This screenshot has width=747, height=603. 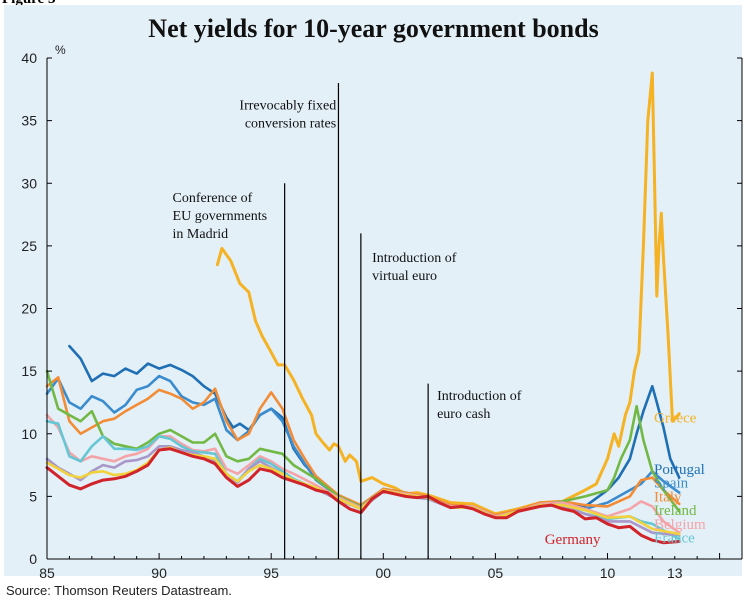 What do you see at coordinates (675, 418) in the screenshot?
I see `series-label-greece: Greece` at bounding box center [675, 418].